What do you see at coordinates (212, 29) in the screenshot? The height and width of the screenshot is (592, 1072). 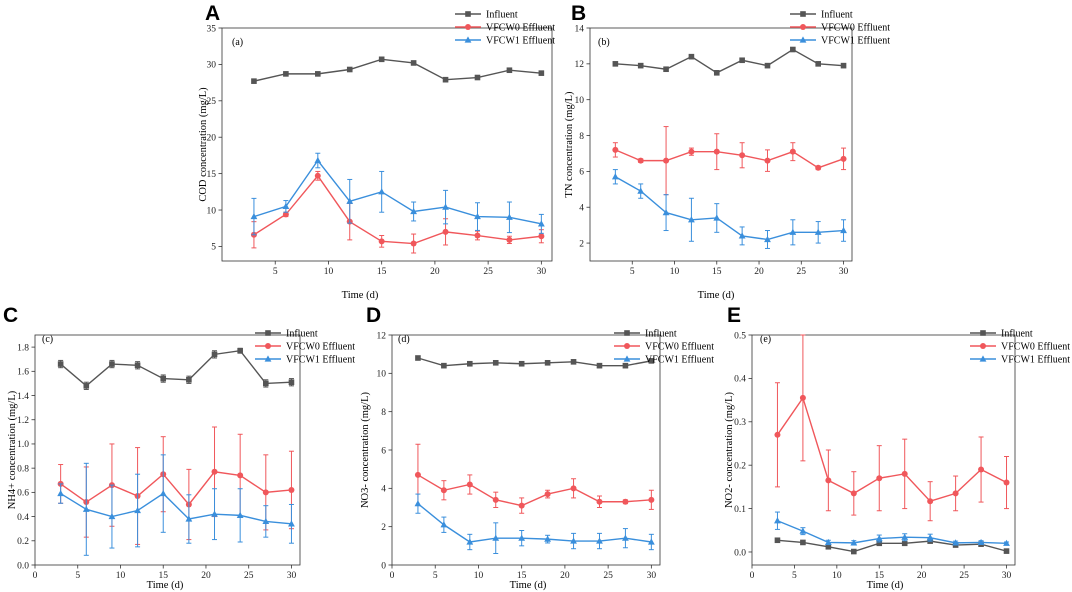 I see `y-tick-label: 35` at bounding box center [212, 29].